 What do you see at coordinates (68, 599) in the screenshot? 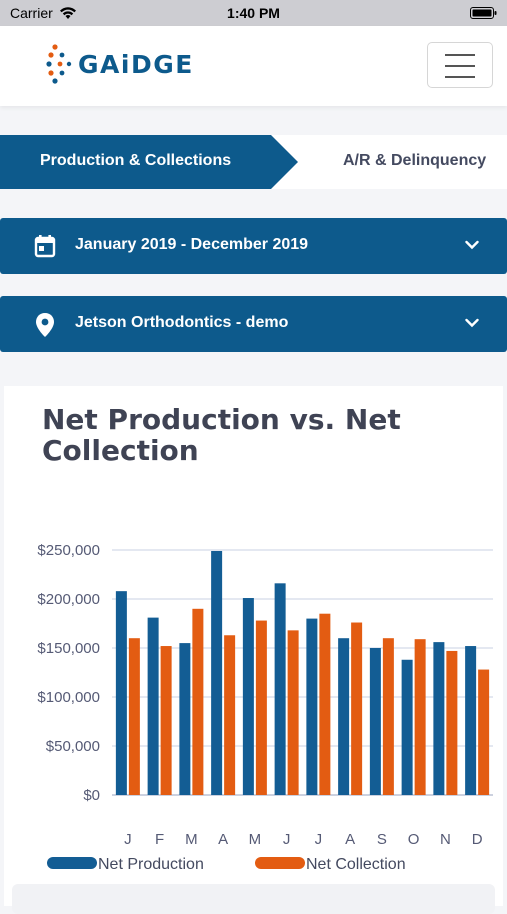
I see `y-tick-label: $200,000` at bounding box center [68, 599].